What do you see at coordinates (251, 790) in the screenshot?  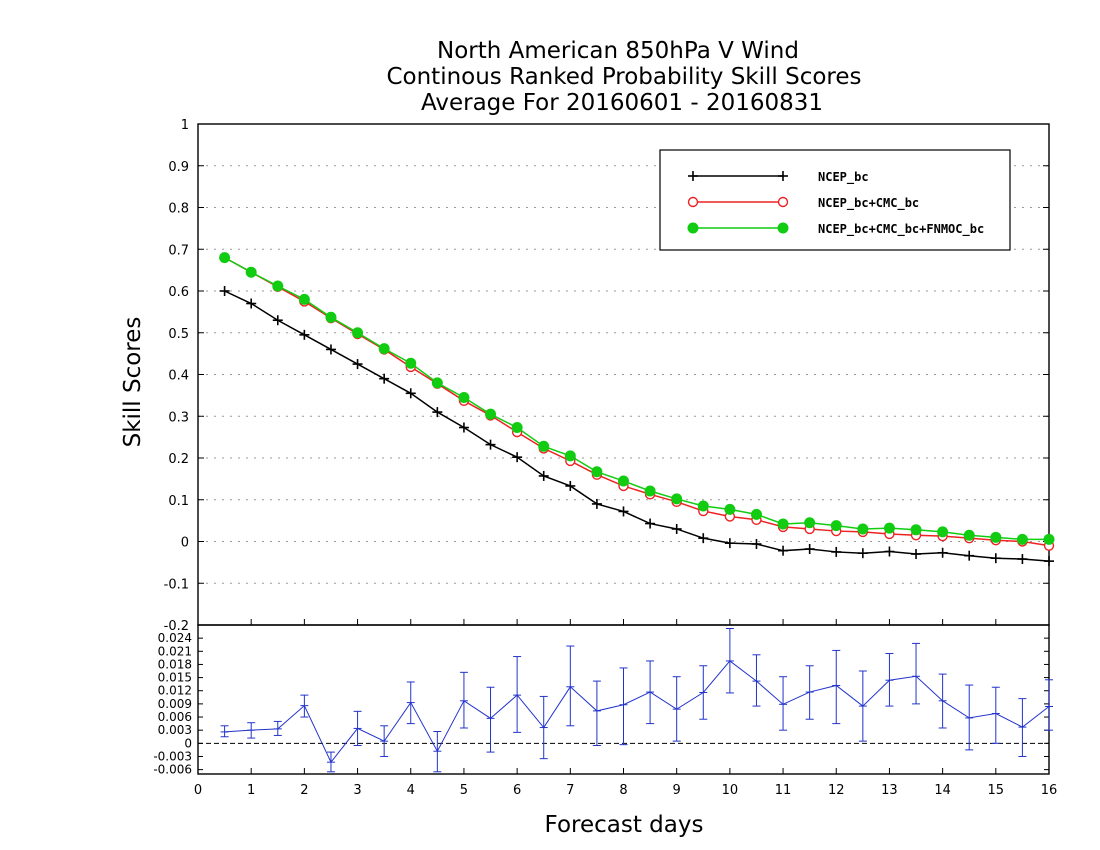 I see `x-tick-label: 1` at bounding box center [251, 790].